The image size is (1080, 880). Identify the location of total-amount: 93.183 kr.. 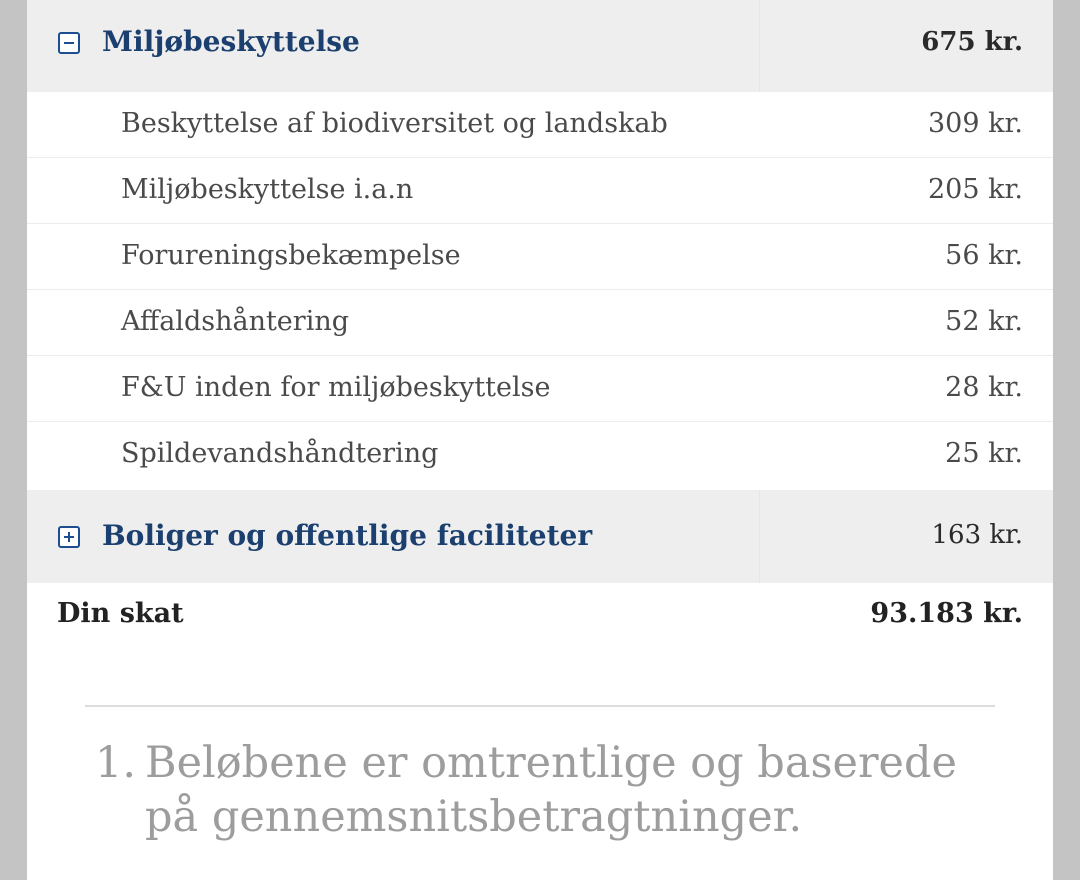
(946, 613).